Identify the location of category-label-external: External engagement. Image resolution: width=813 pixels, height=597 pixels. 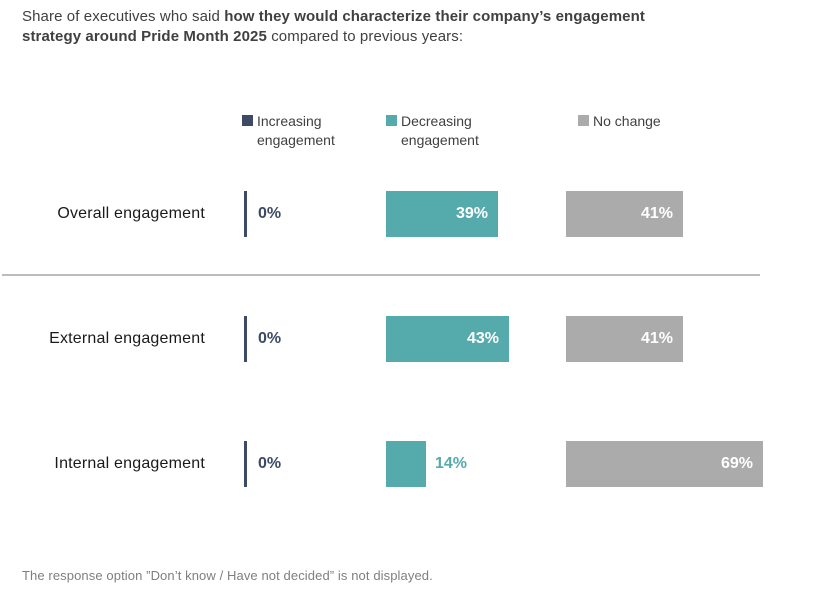
(127, 338).